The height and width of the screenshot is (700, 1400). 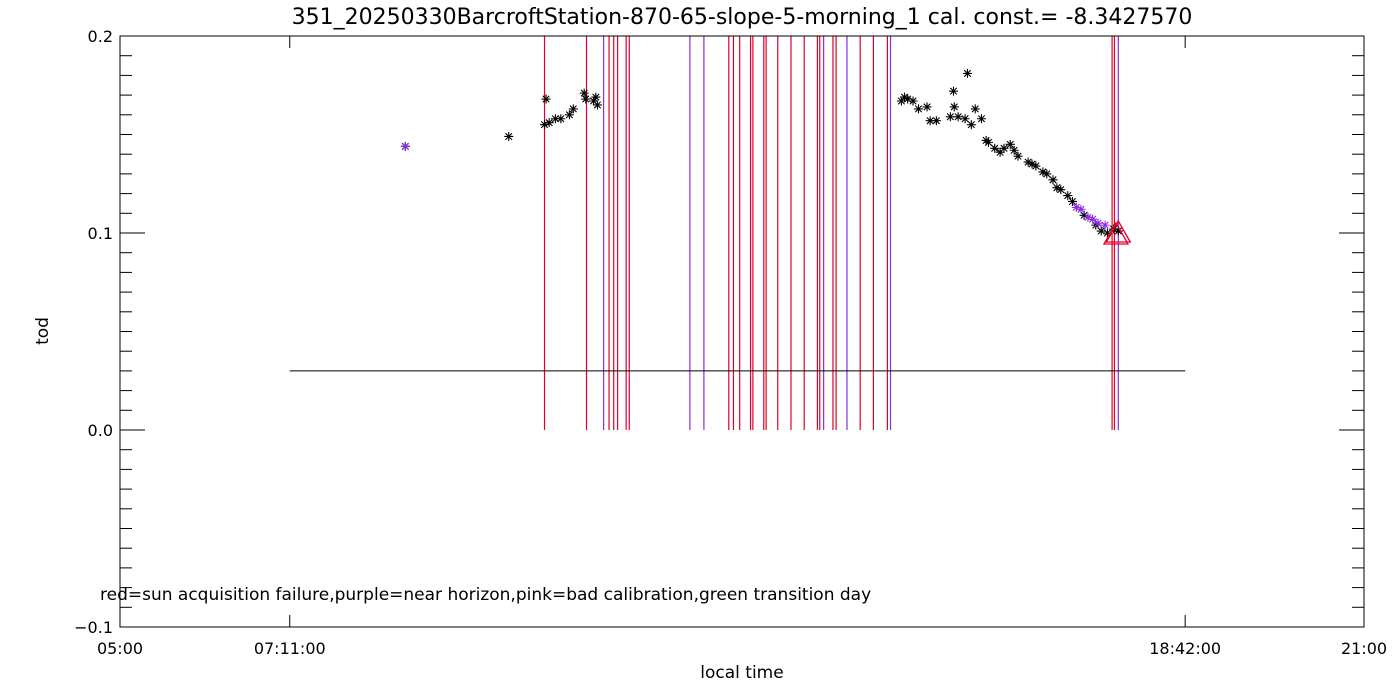 I want to click on y-tick-label-0: −0.1, so click(x=93, y=627).